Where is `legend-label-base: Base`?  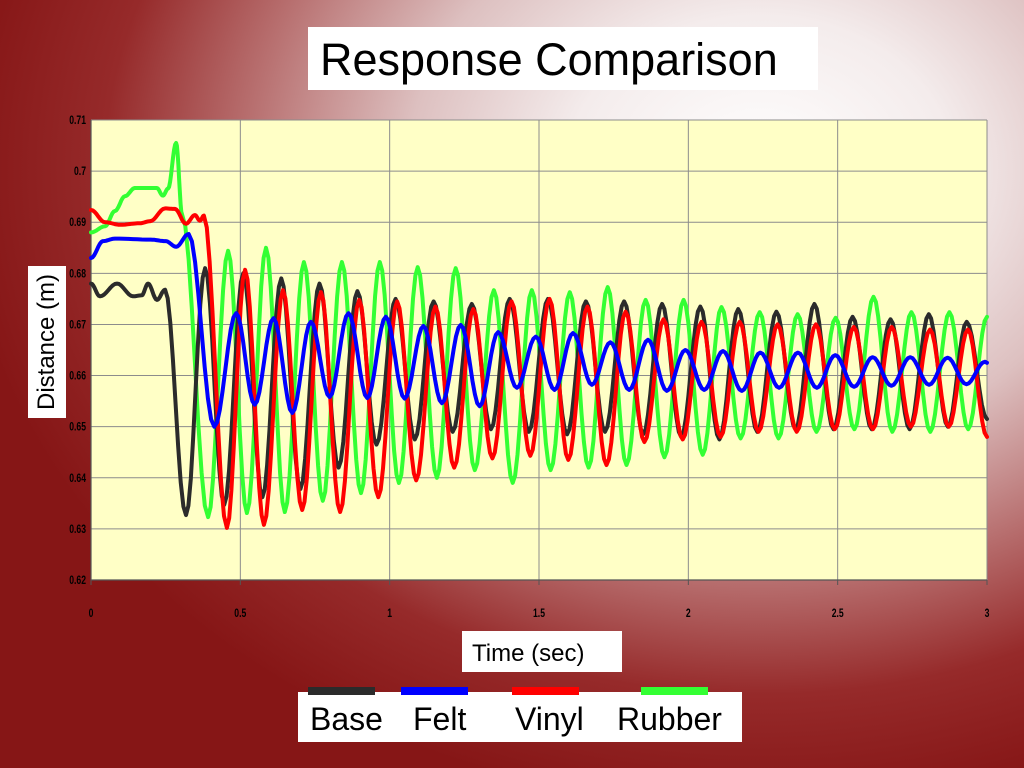
legend-label-base: Base is located at coordinates (346, 719).